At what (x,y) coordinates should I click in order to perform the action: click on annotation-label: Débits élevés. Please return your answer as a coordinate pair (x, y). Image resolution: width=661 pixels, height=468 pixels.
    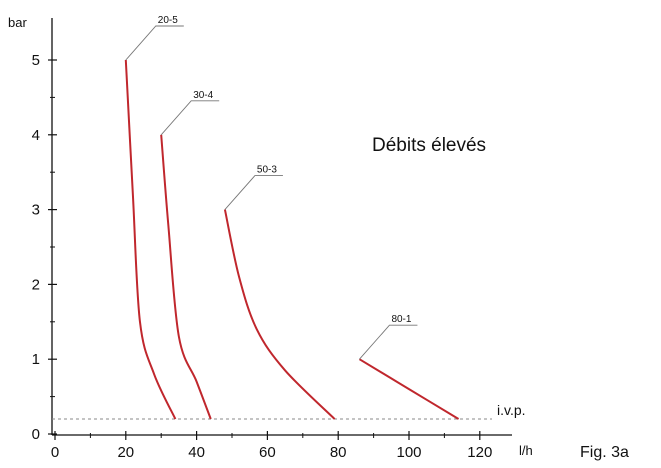
    Looking at the image, I should click on (429, 145).